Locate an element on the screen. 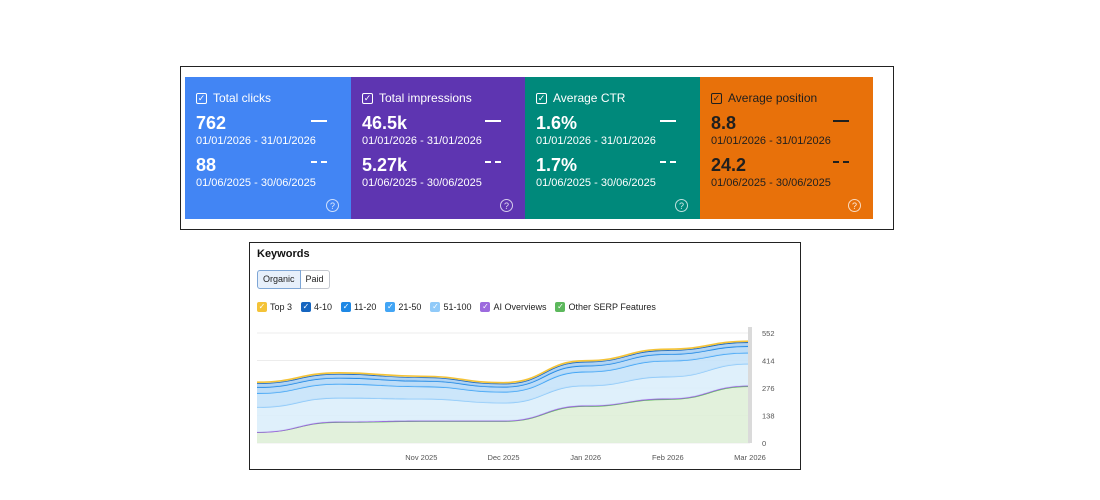 This screenshot has height=500, width=1100. organic-paid-toggle: Organic Paid is located at coordinates (293, 279).